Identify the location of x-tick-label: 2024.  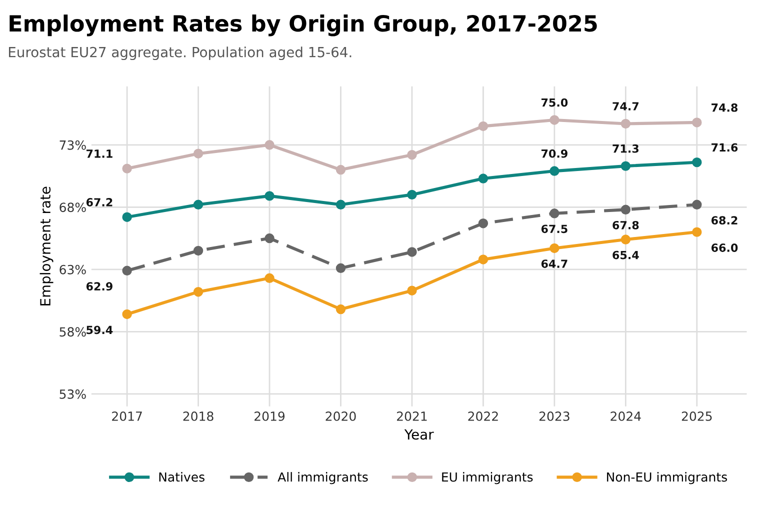
(625, 416).